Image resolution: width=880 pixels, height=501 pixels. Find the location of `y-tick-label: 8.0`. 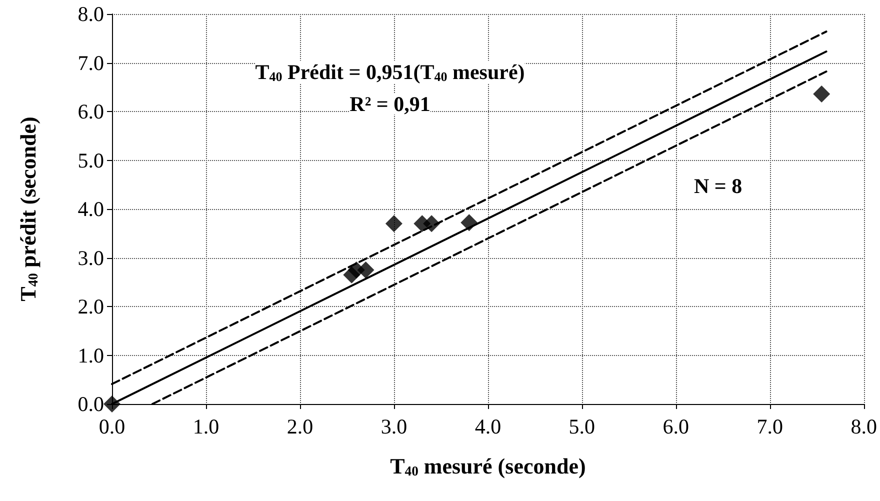

y-tick-label: 8.0 is located at coordinates (91, 14).